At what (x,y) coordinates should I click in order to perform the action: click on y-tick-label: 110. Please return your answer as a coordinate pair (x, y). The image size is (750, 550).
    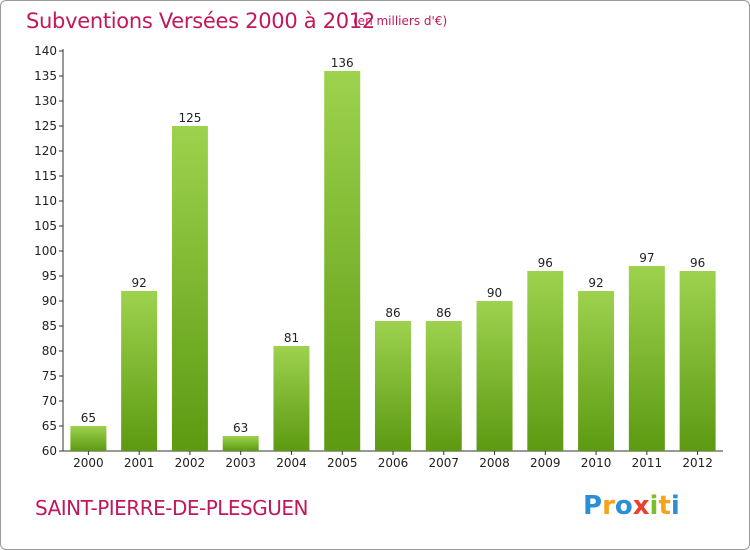
    Looking at the image, I should click on (45, 201).